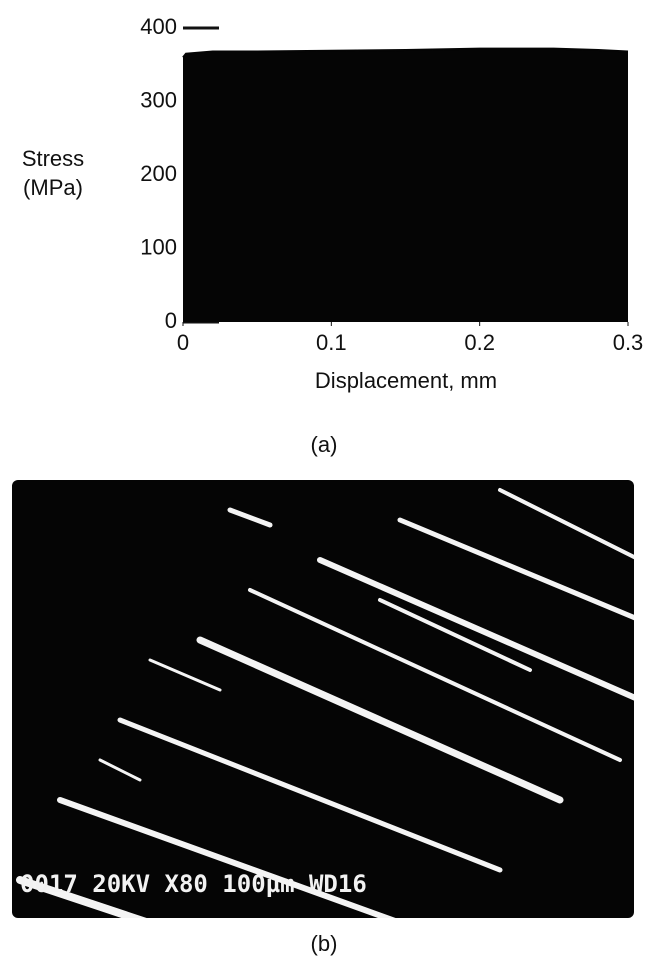 The image size is (649, 960). What do you see at coordinates (324, 943) in the screenshot?
I see `panel-label: (b)` at bounding box center [324, 943].